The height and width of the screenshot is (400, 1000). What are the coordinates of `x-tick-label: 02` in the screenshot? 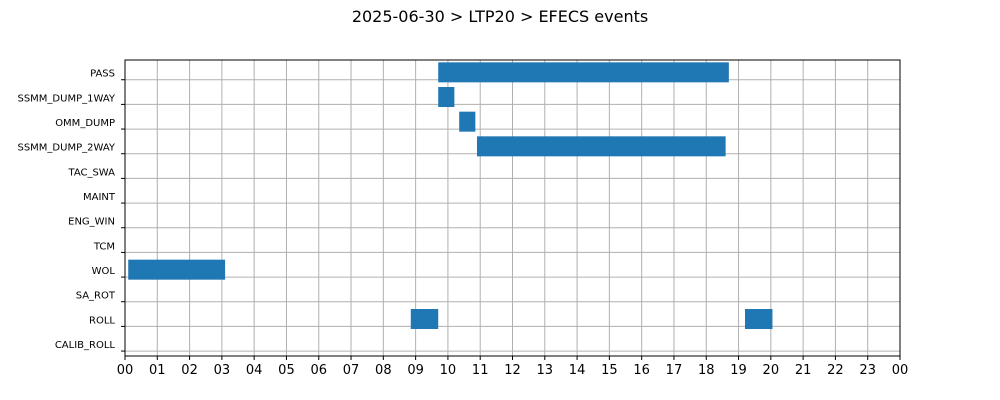 It's located at (189, 370).